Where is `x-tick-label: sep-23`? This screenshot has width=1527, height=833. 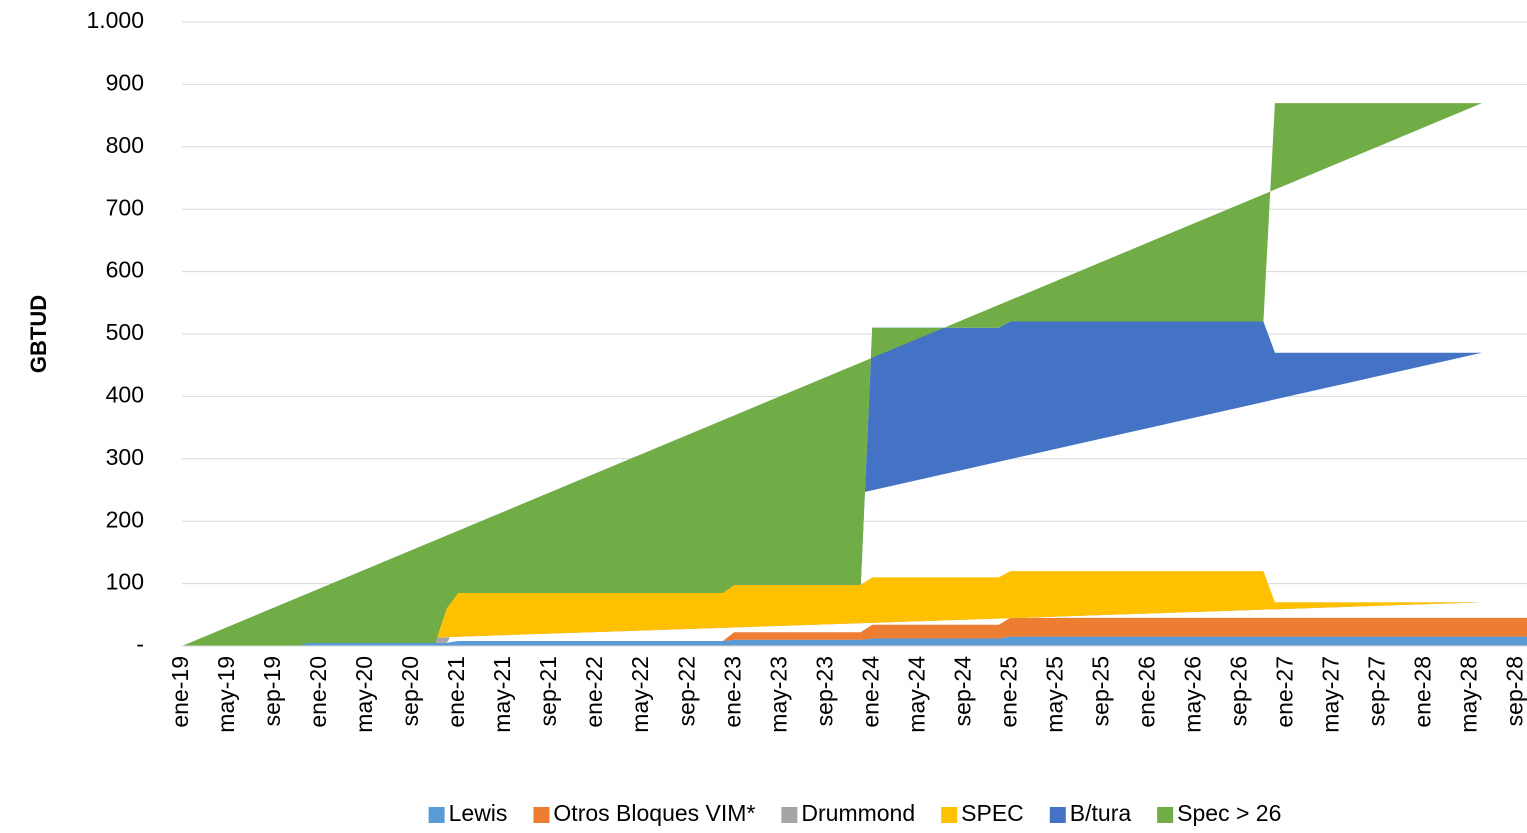
x-tick-label: sep-23 is located at coordinates (824, 691).